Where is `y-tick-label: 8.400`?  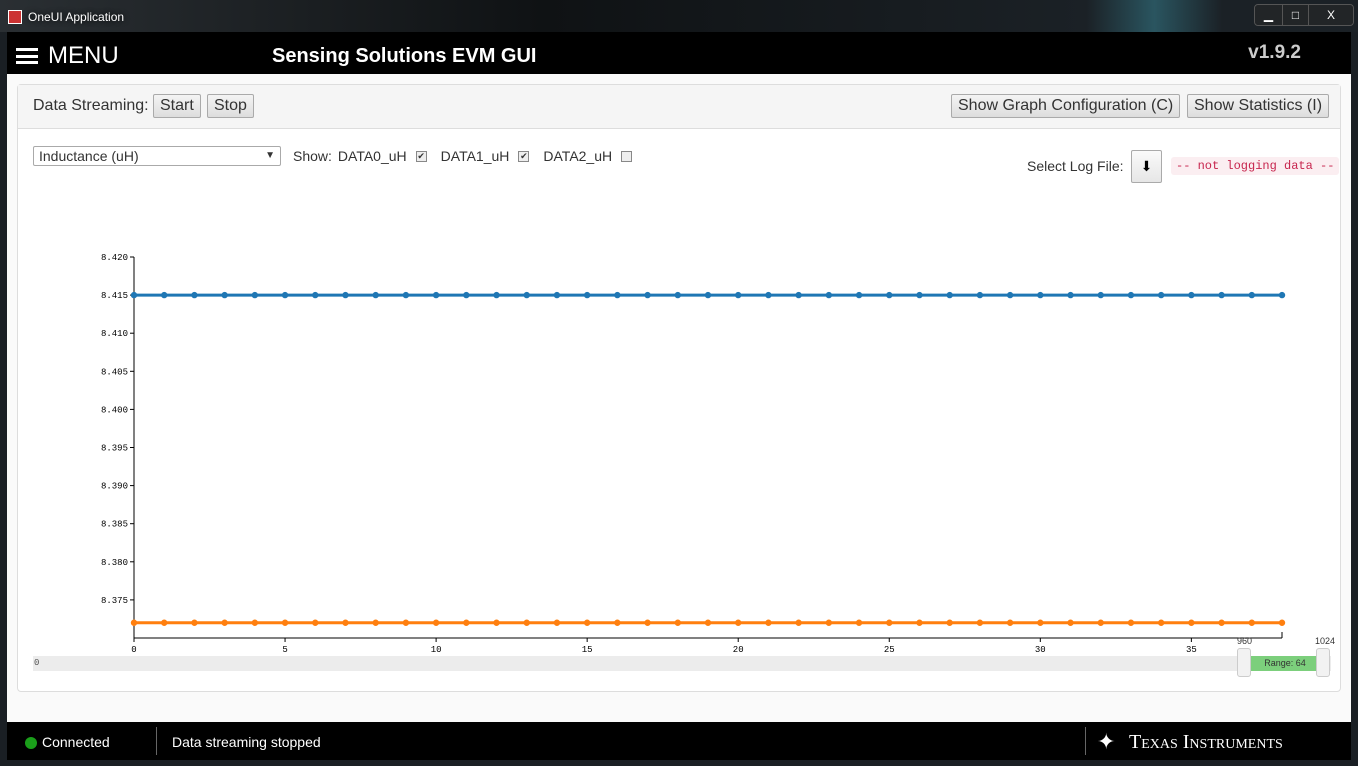 y-tick-label: 8.400 is located at coordinates (114, 410).